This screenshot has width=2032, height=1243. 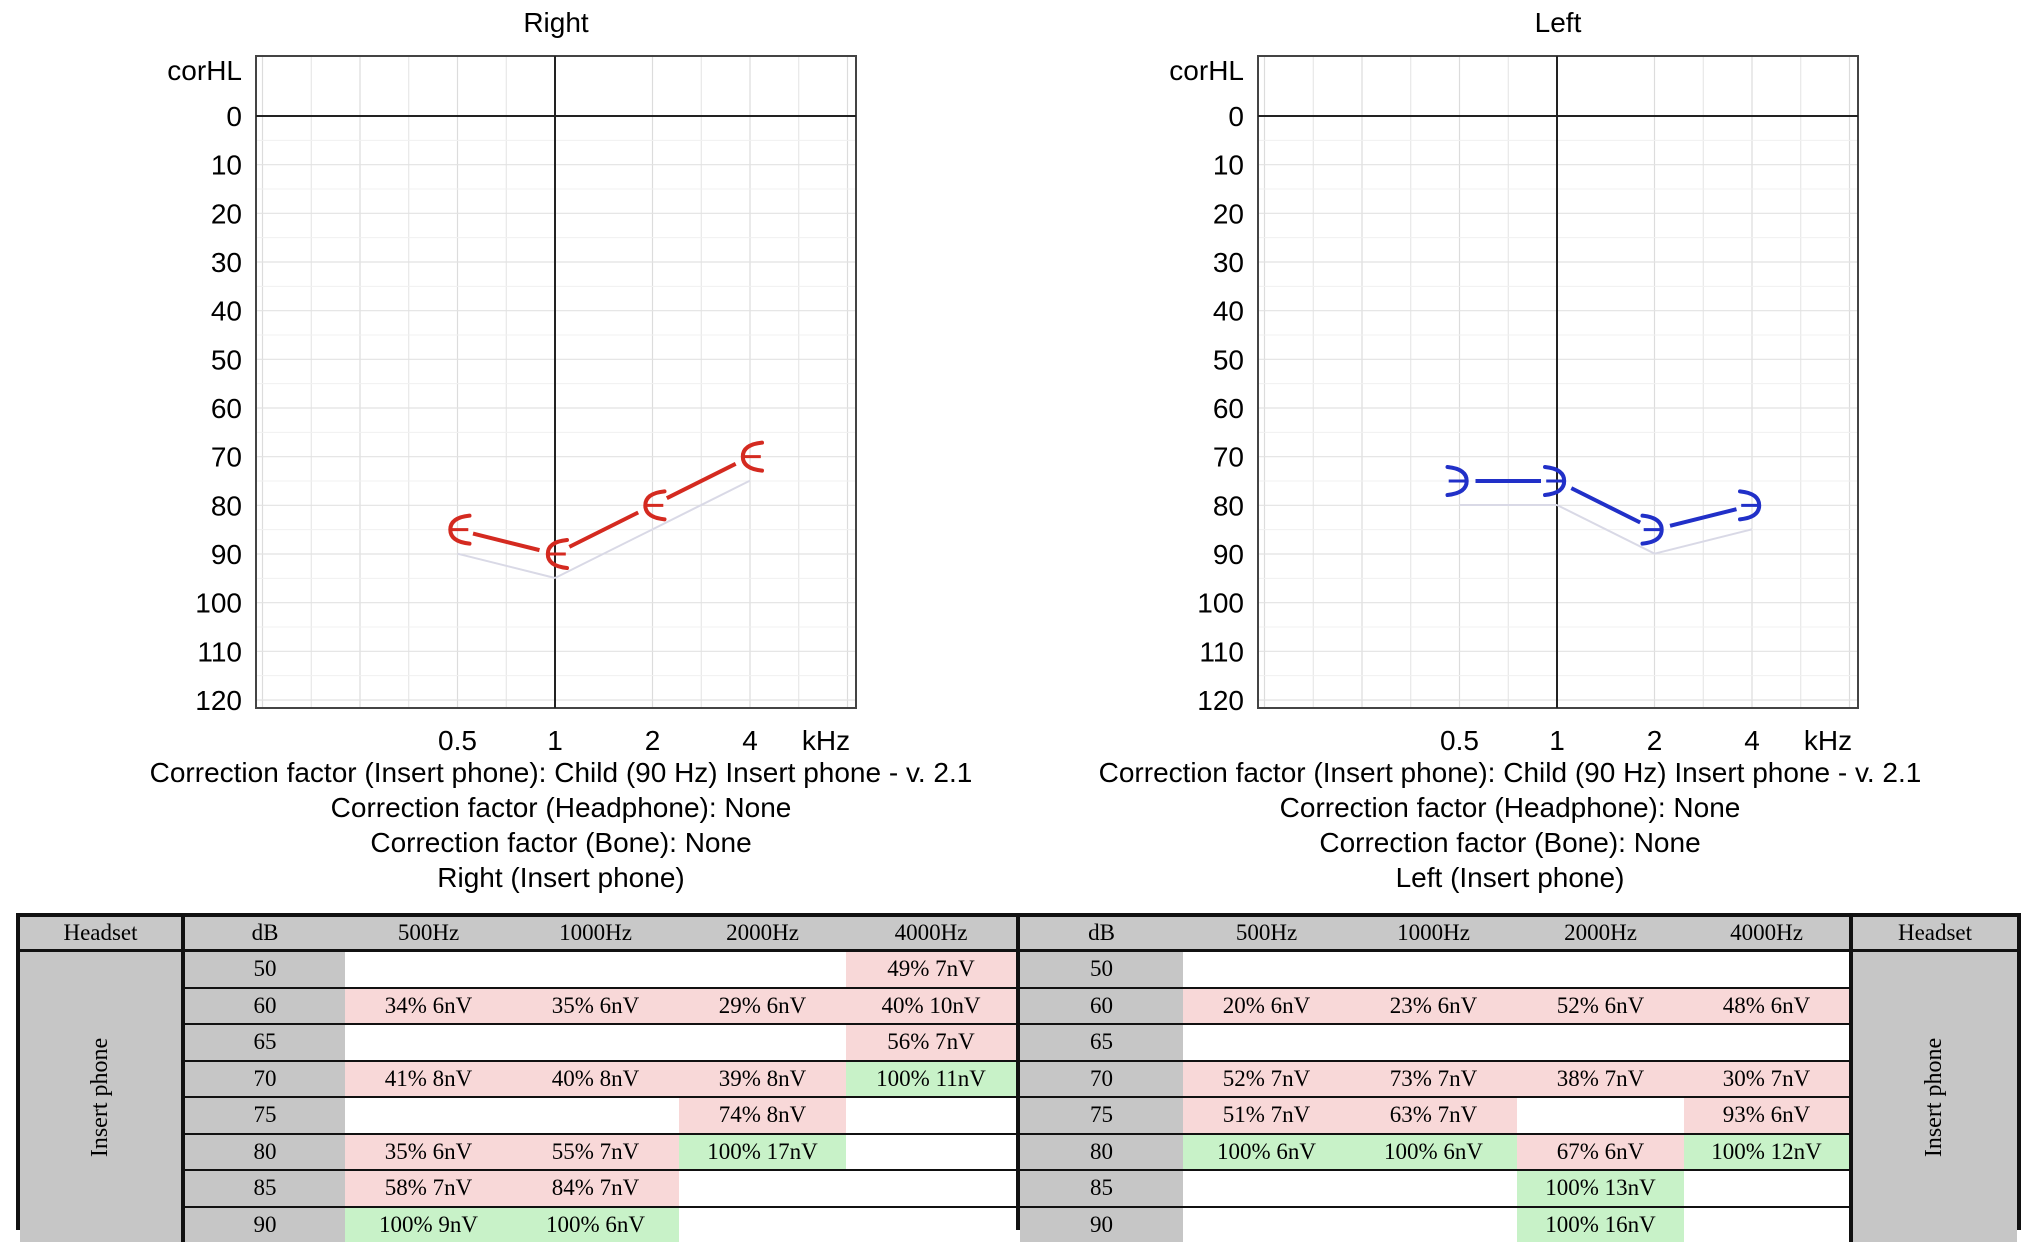 What do you see at coordinates (561, 877) in the screenshot?
I see `caption-line: Right (Insert phone)` at bounding box center [561, 877].